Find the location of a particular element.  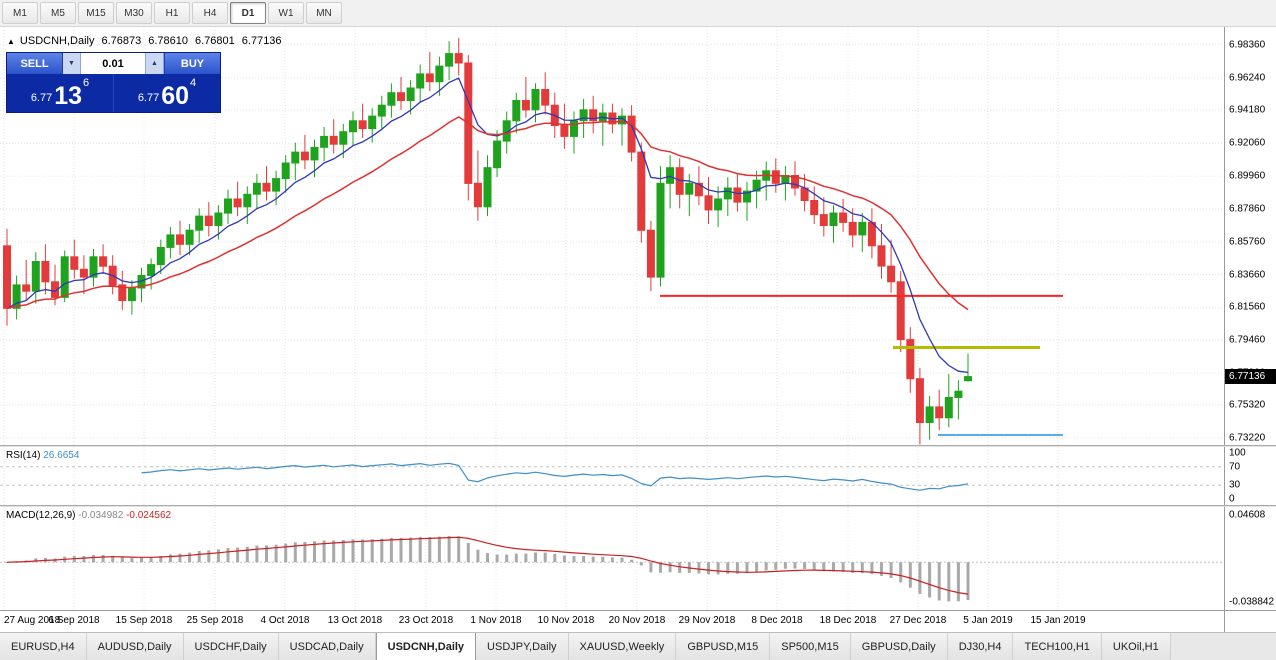

timeframe-button-h1: H1 is located at coordinates (172, 13).